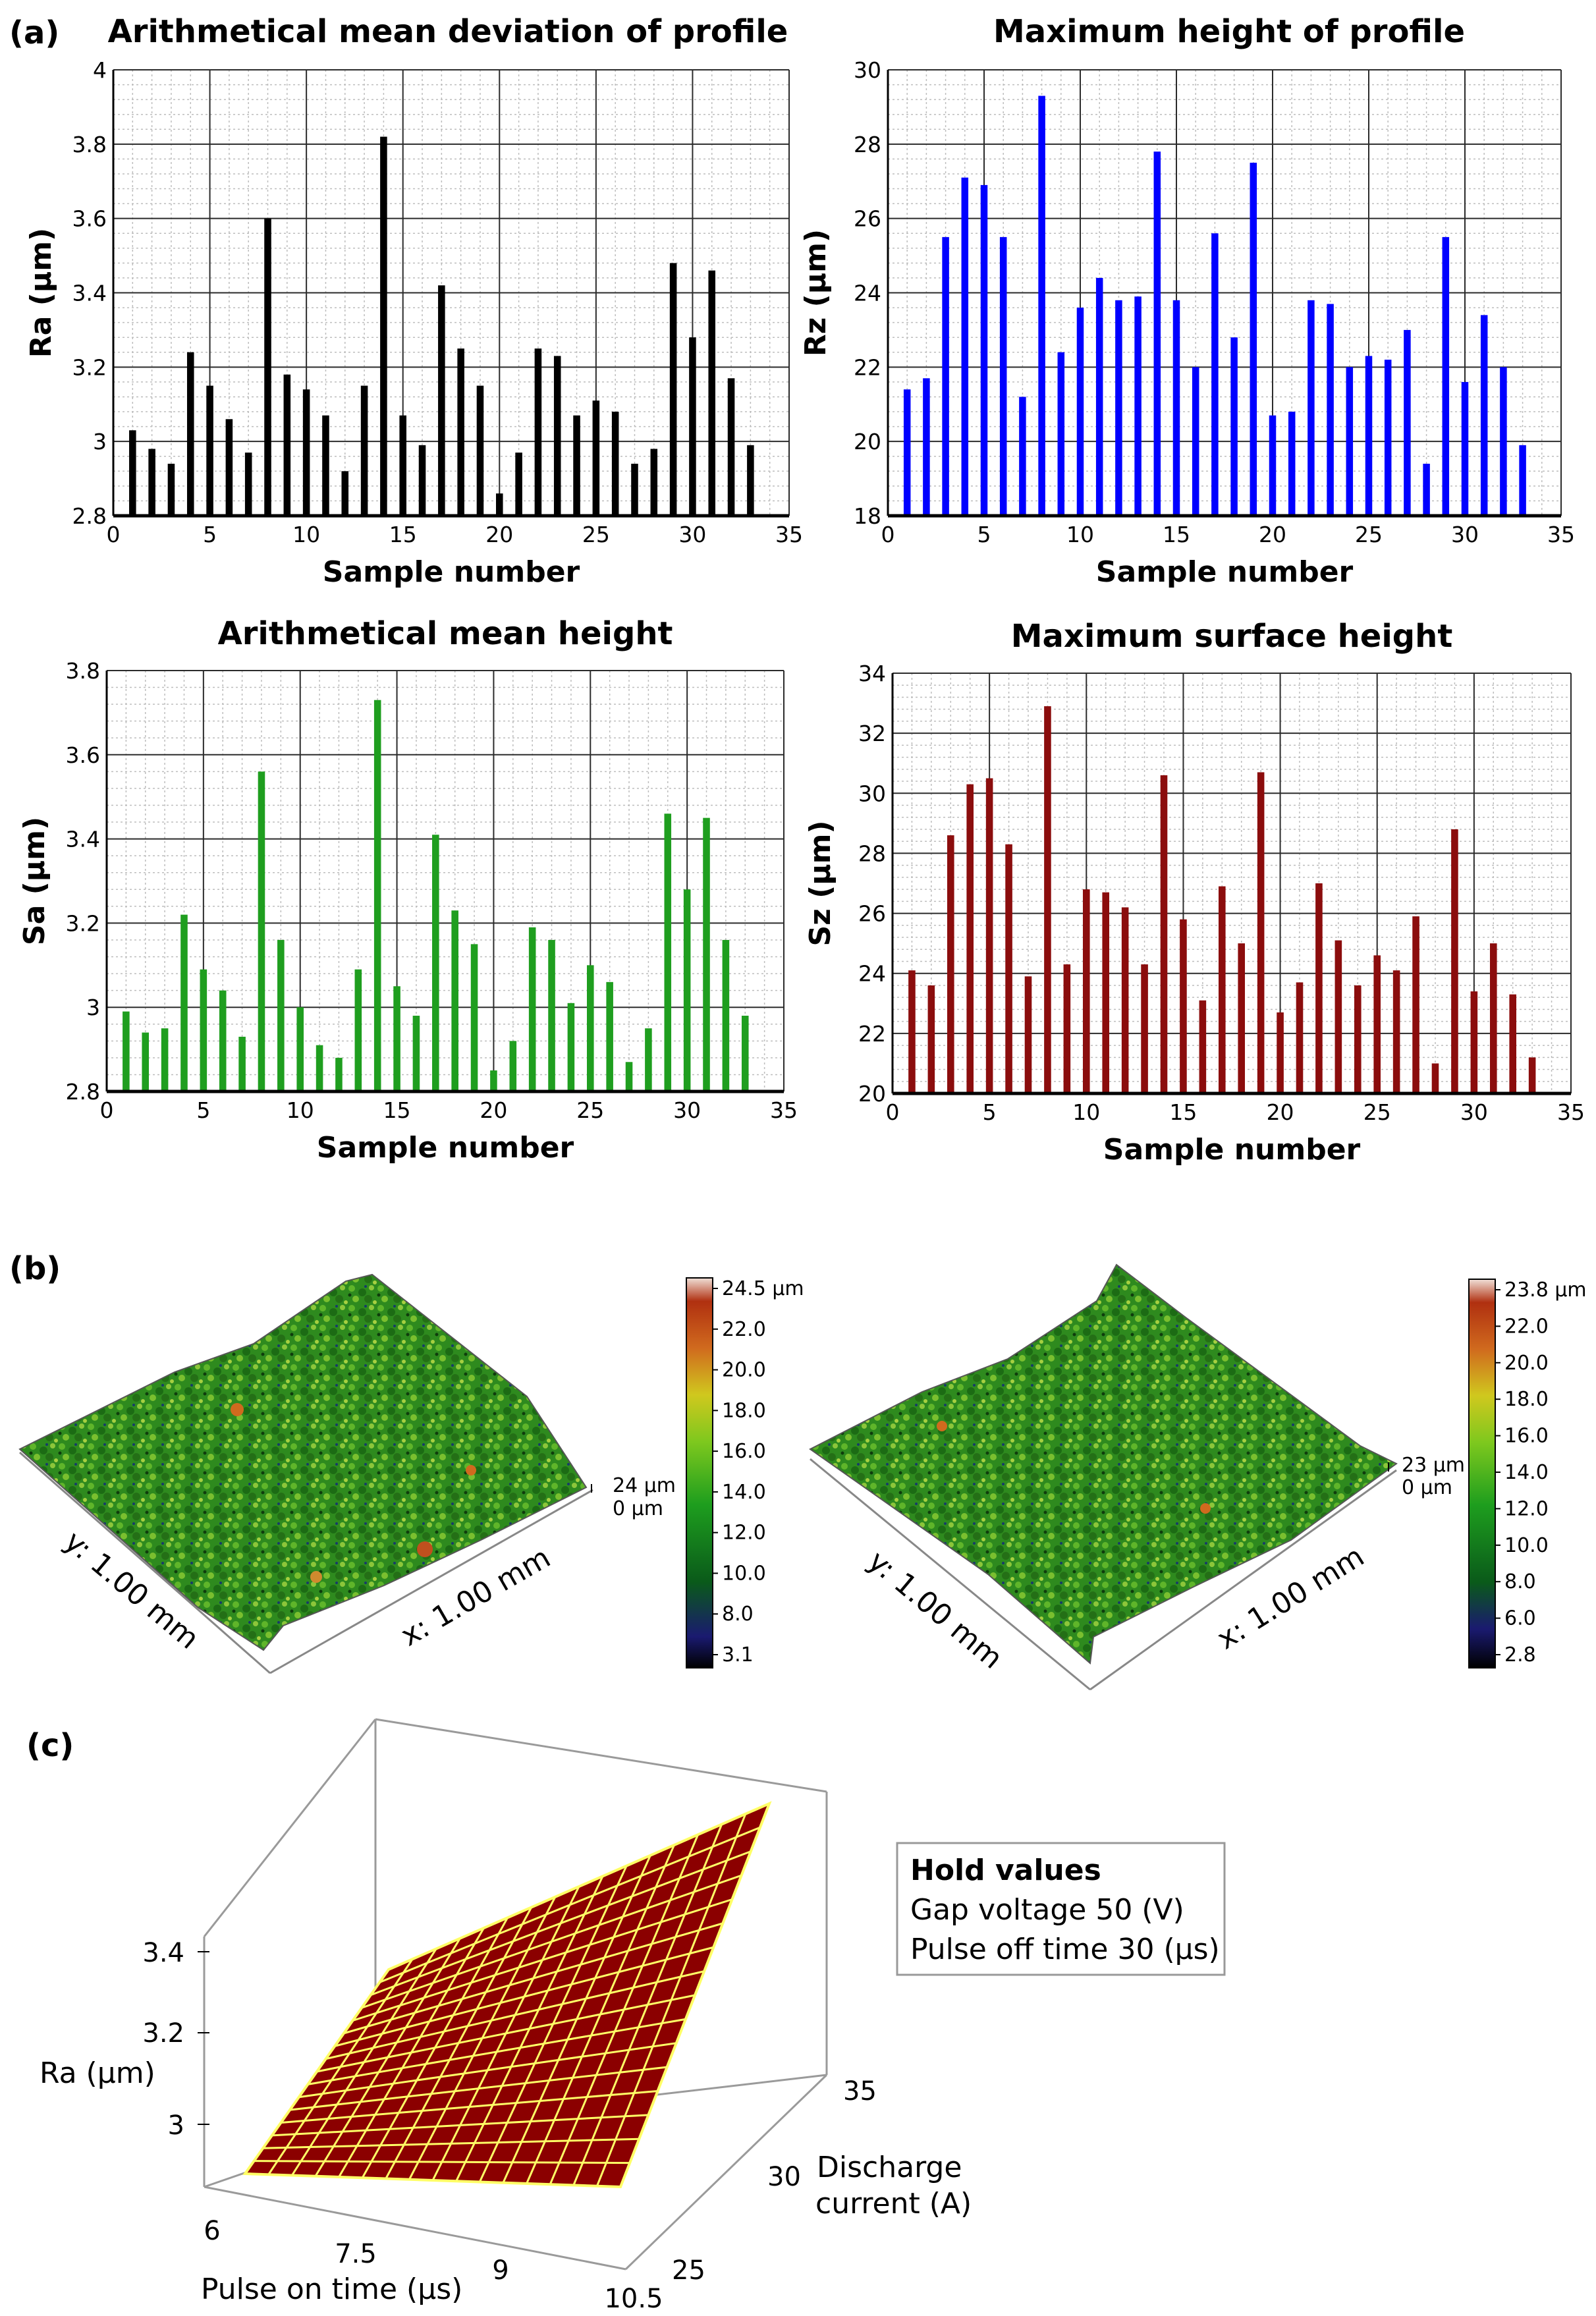 The image size is (1596, 2316). What do you see at coordinates (34, 32) in the screenshot?
I see `panel-label-a: (a)` at bounding box center [34, 32].